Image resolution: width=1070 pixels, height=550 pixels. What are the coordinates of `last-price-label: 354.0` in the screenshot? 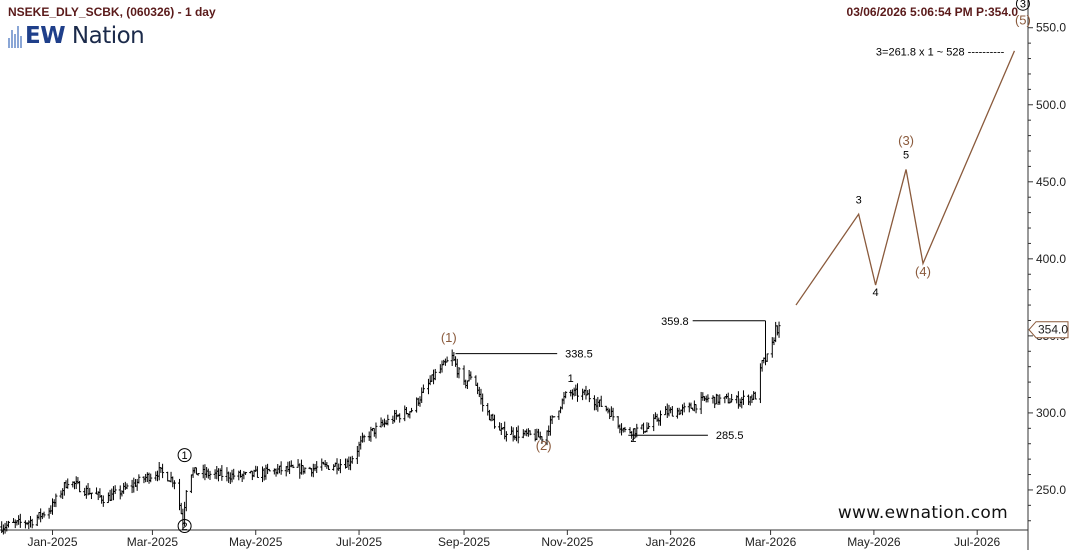 It's located at (1053, 330).